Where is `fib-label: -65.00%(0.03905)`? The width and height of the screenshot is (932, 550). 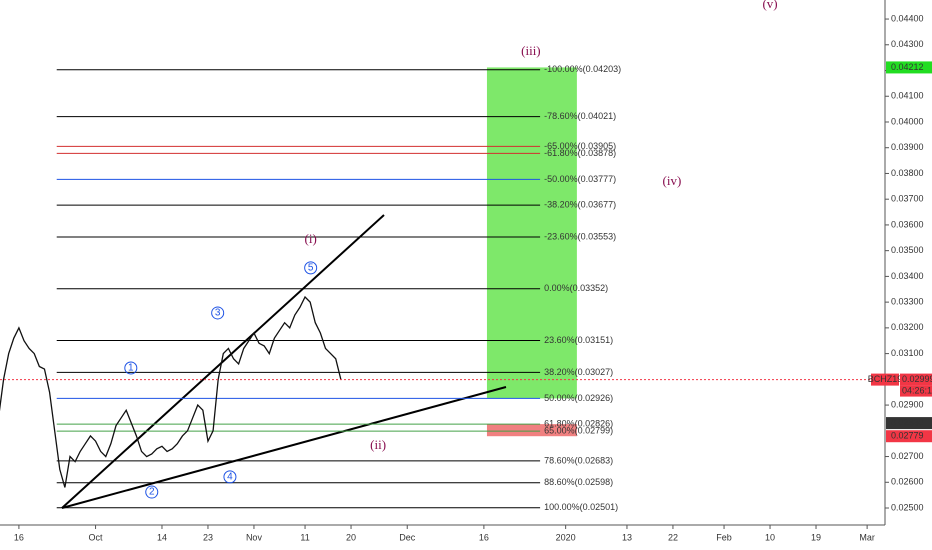 fib-label: -65.00%(0.03905) is located at coordinates (580, 146).